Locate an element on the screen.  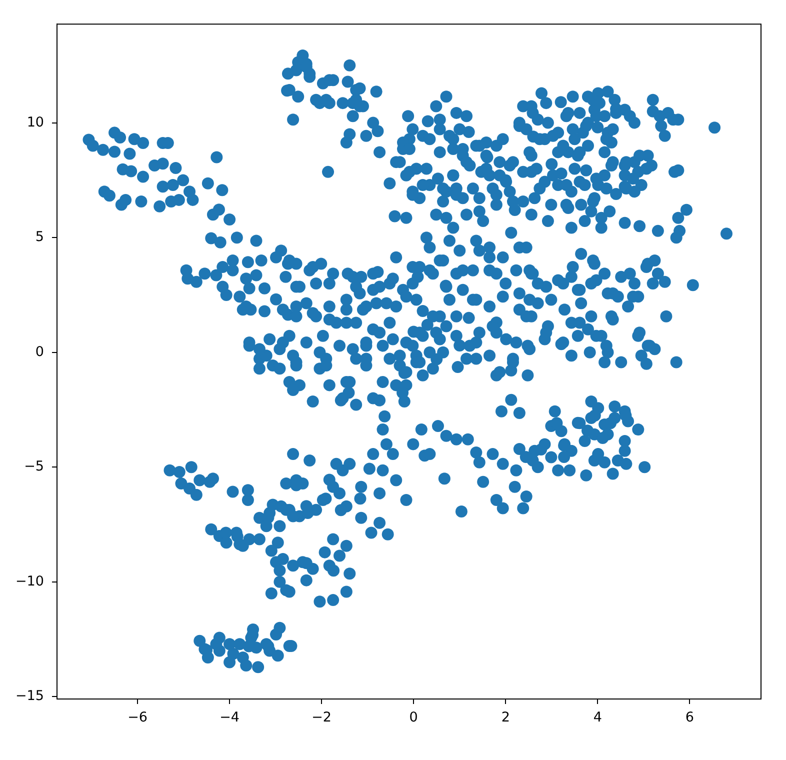
x-tick-label: −2 is located at coordinates (322, 718).